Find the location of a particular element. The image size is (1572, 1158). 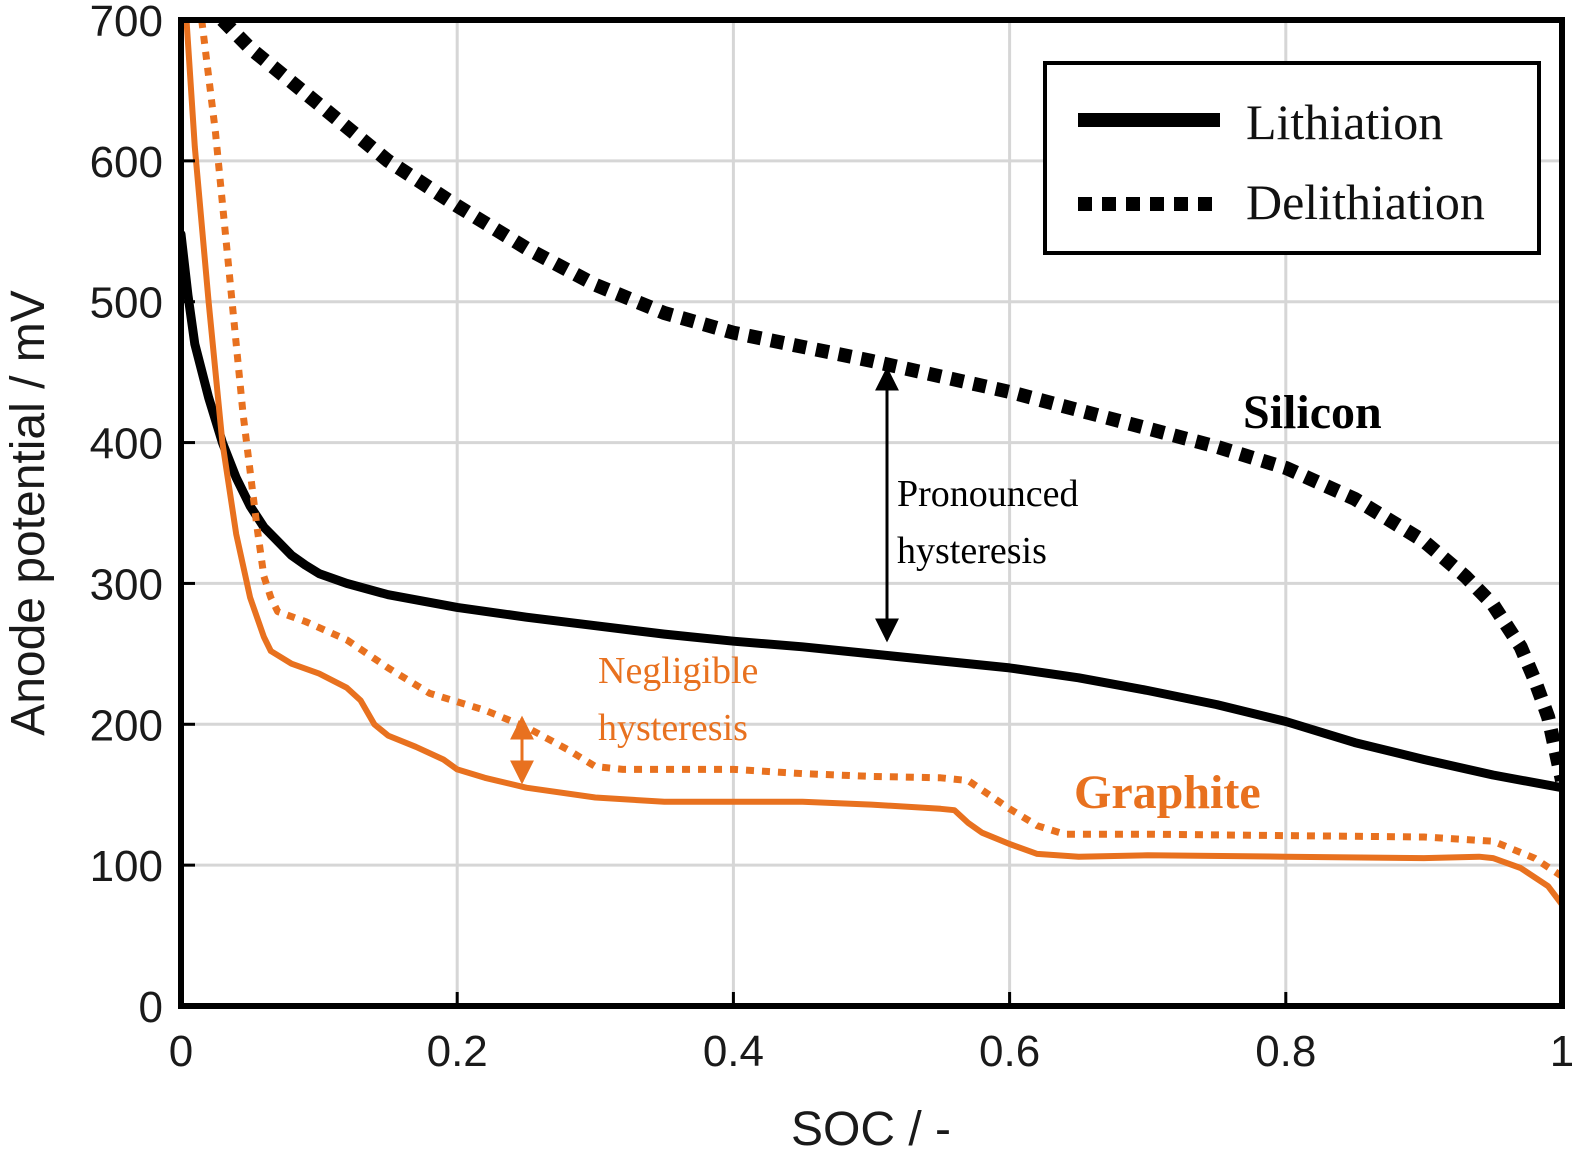

y-tick-label: 300 is located at coordinates (126, 584).